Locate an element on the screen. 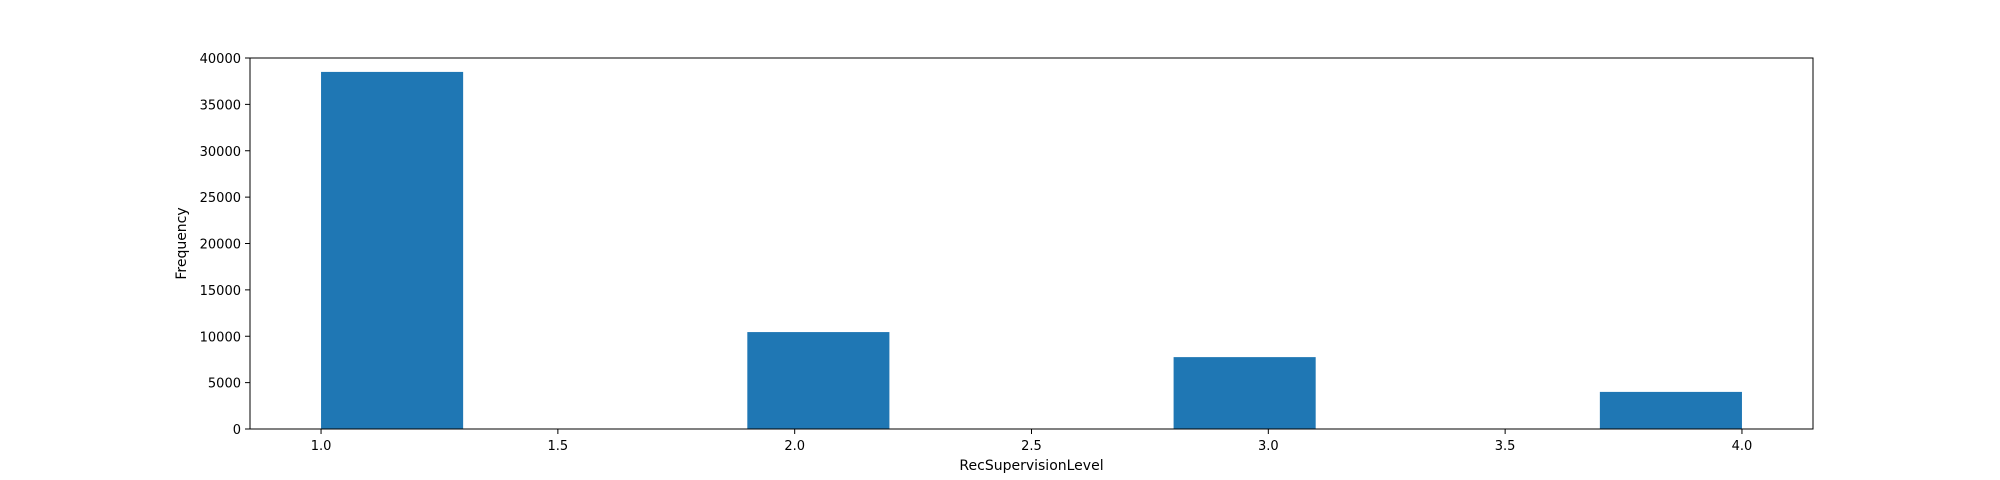  x-axis-ticks: 1.0 1.5 2.0 2.5 3.0 3.5 4.0 is located at coordinates (1032, 441).